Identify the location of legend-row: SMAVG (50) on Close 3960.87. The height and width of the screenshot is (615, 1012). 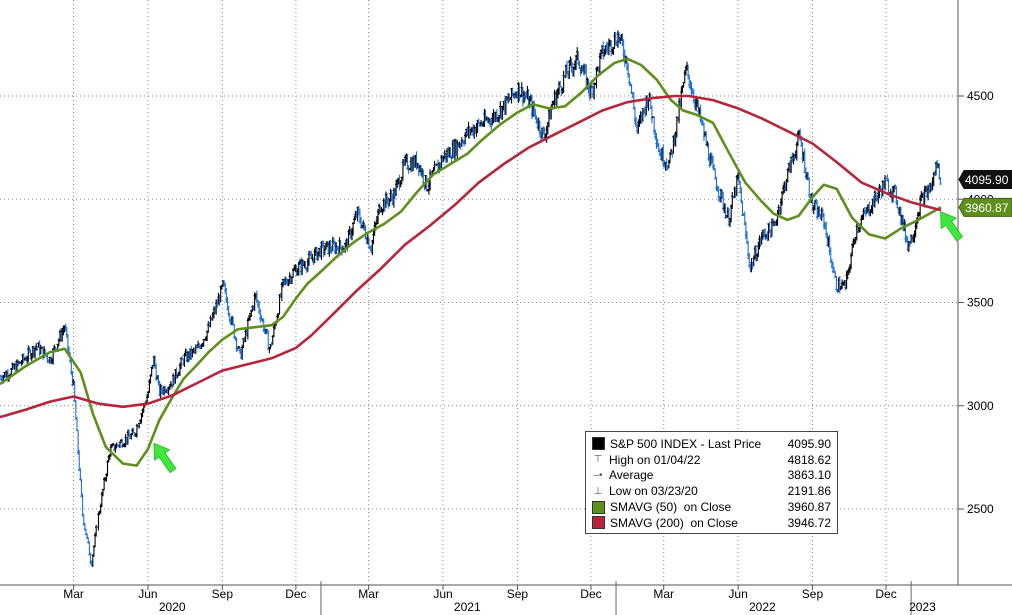
(711, 507).